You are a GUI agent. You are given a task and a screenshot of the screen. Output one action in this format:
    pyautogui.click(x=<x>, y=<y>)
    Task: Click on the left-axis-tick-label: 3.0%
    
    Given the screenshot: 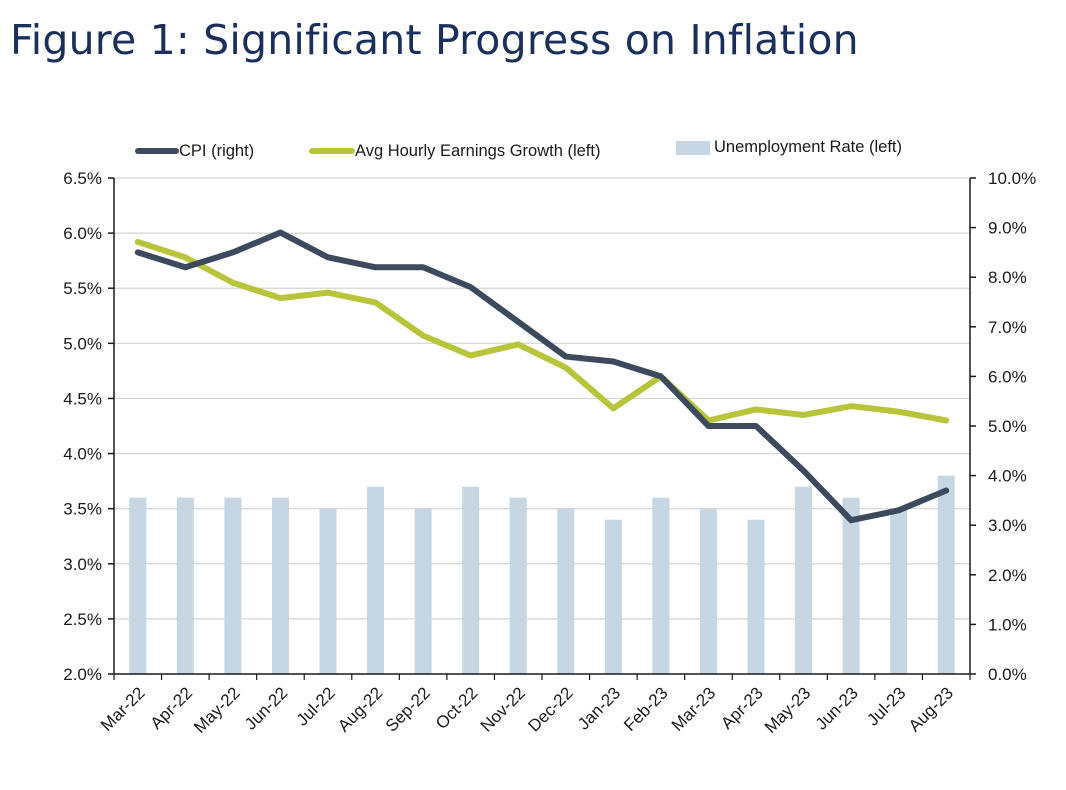 What is the action you would take?
    pyautogui.click(x=82, y=564)
    